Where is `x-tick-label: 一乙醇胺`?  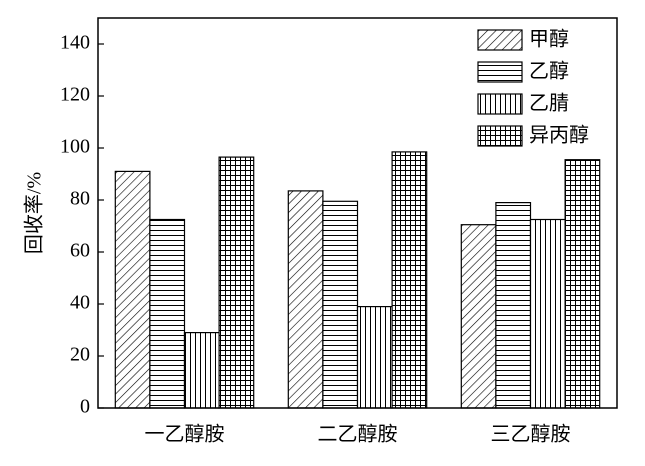 x-tick-label: 一乙醇胺 is located at coordinates (185, 434).